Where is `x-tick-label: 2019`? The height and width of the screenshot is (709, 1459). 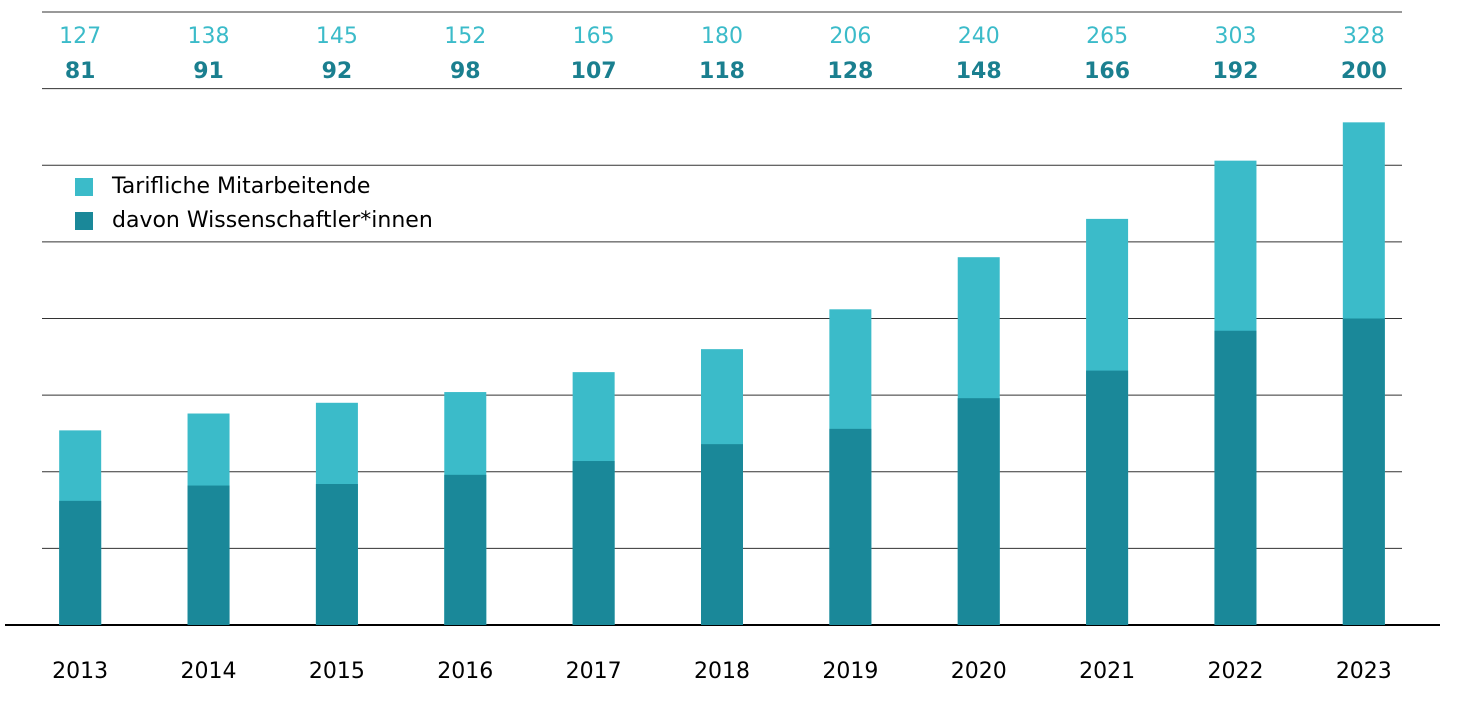
x-tick-label: 2019 is located at coordinates (850, 671).